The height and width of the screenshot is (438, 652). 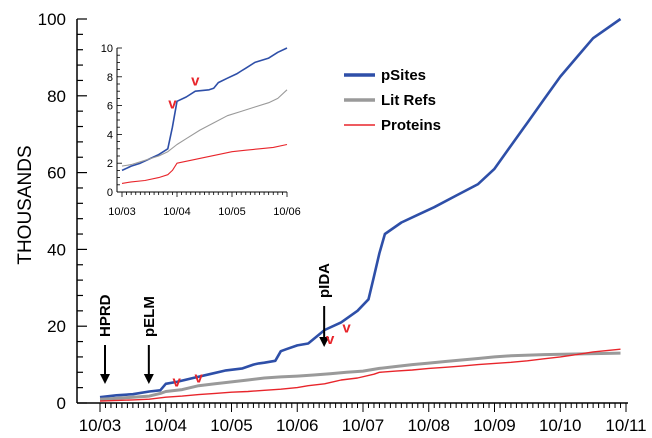 I want to click on x-tick-label: 10/10, so click(x=560, y=425).